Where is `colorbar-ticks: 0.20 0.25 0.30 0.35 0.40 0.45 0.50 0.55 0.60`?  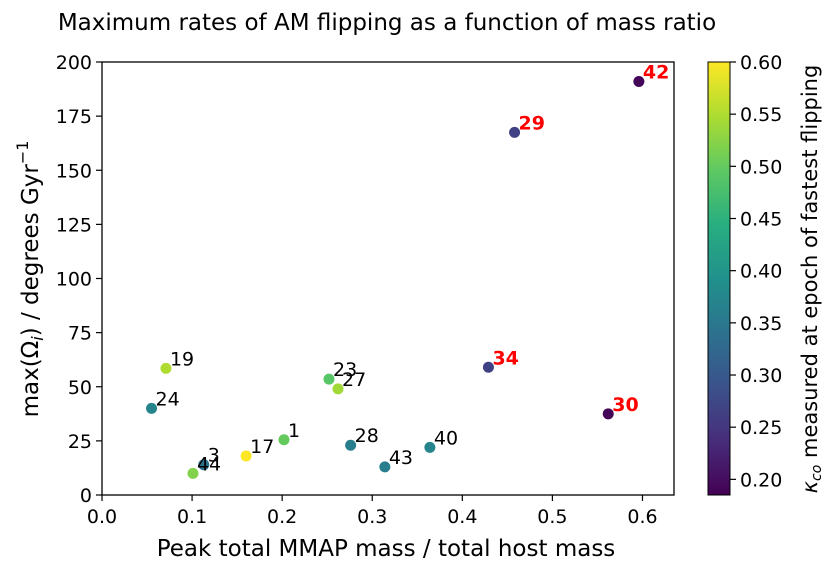
colorbar-ticks: 0.20 0.25 0.30 0.35 0.40 0.45 0.50 0.55 0.60 is located at coordinates (756, 271).